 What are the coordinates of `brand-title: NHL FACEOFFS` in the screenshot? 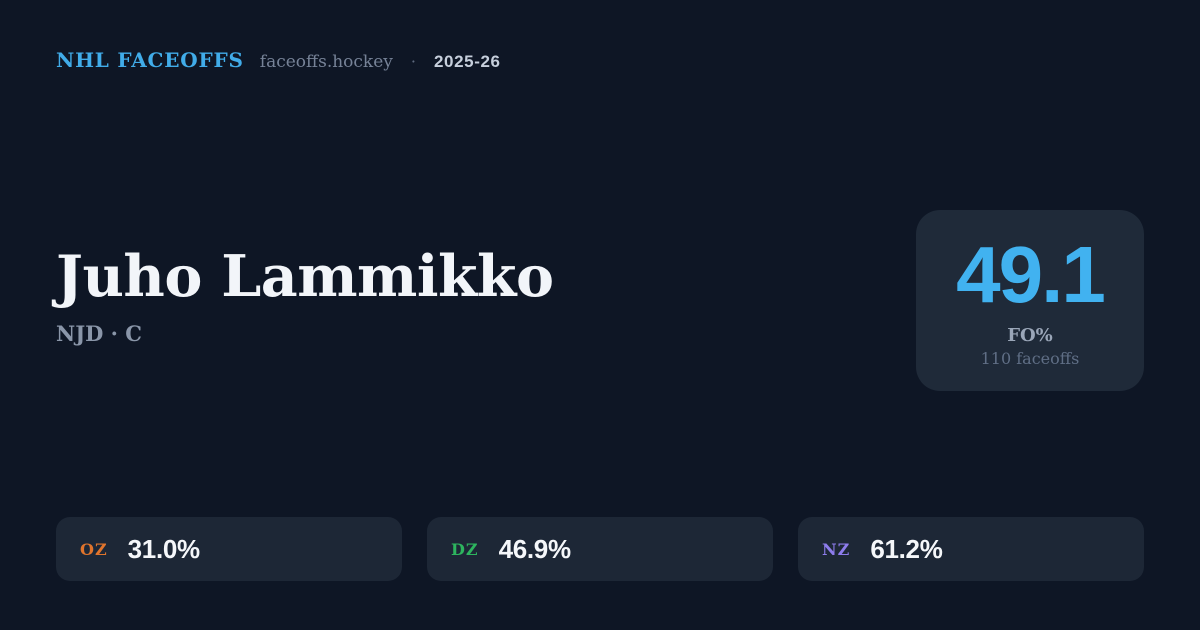 It's located at (150, 60).